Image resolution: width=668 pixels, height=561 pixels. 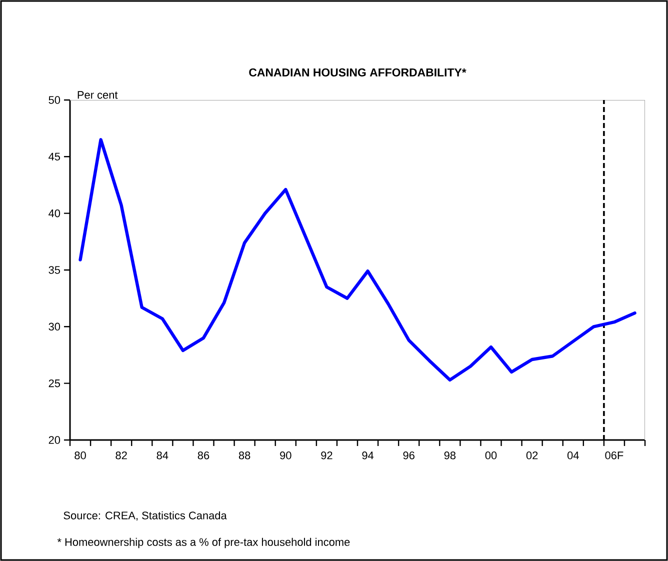 What do you see at coordinates (357, 72) in the screenshot?
I see `chart-title: CANADIAN HOUSING AFFORDABILITY*` at bounding box center [357, 72].